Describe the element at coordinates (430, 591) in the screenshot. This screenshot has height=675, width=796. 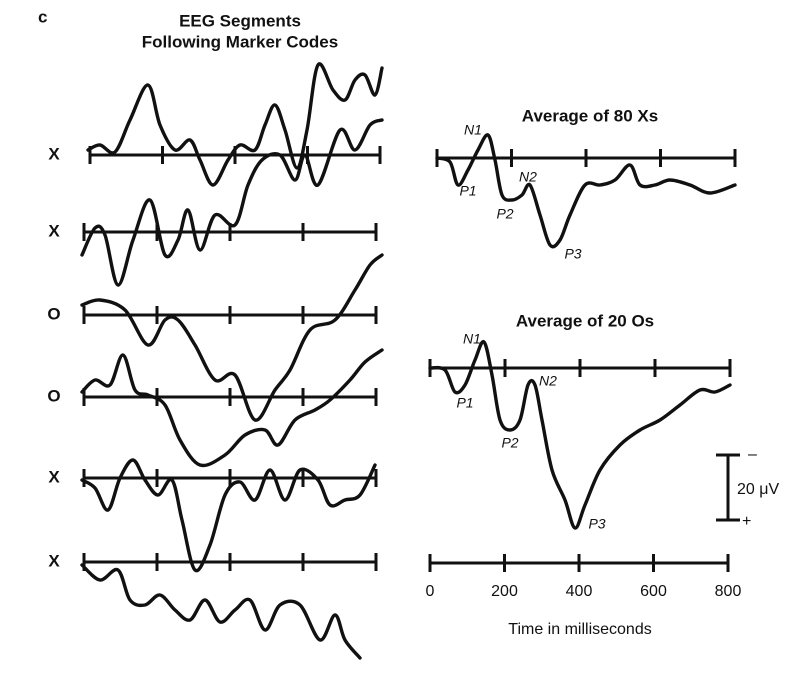
I see `tick-label: 0` at that location.